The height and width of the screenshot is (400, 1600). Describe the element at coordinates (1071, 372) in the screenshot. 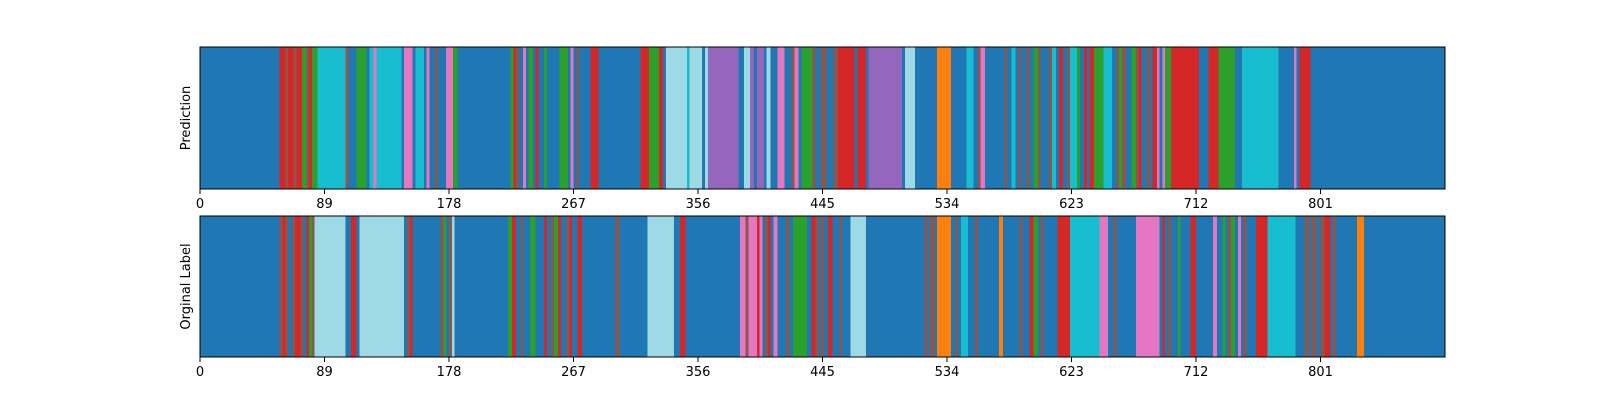

I see `x-tick-label: 623` at that location.